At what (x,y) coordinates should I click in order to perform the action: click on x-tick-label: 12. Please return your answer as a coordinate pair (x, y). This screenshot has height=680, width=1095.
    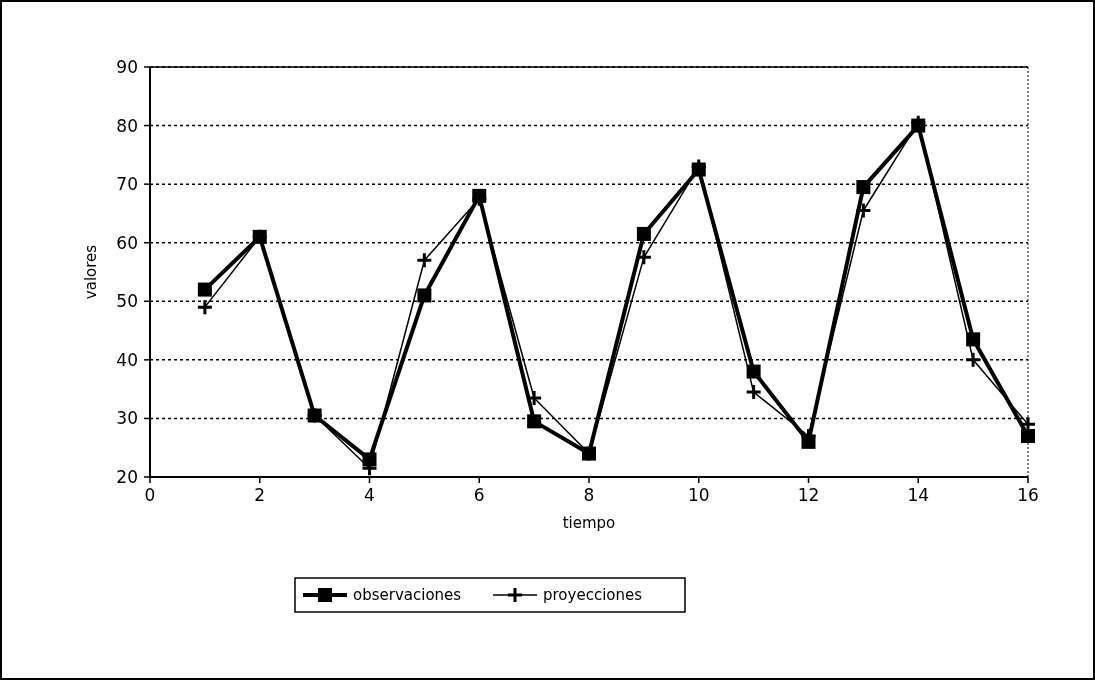
    Looking at the image, I should click on (808, 495).